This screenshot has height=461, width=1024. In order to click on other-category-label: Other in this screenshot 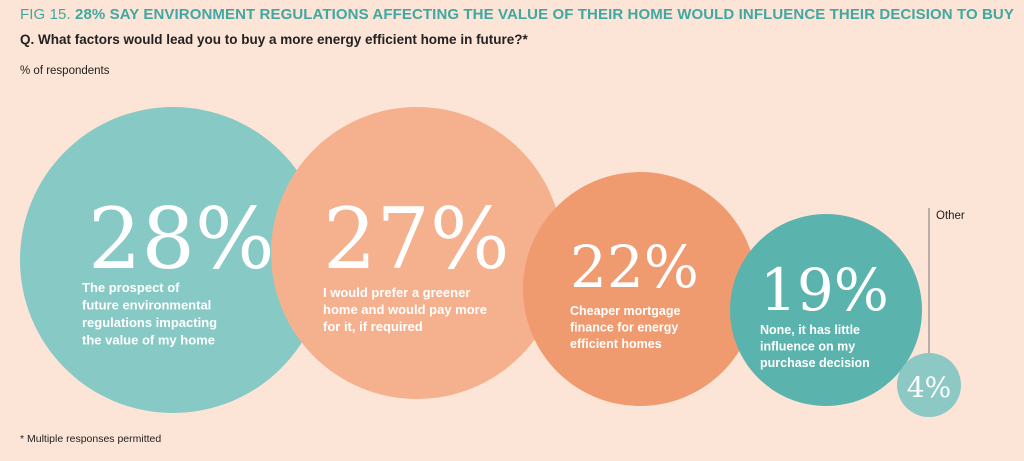, I will do `click(950, 216)`.